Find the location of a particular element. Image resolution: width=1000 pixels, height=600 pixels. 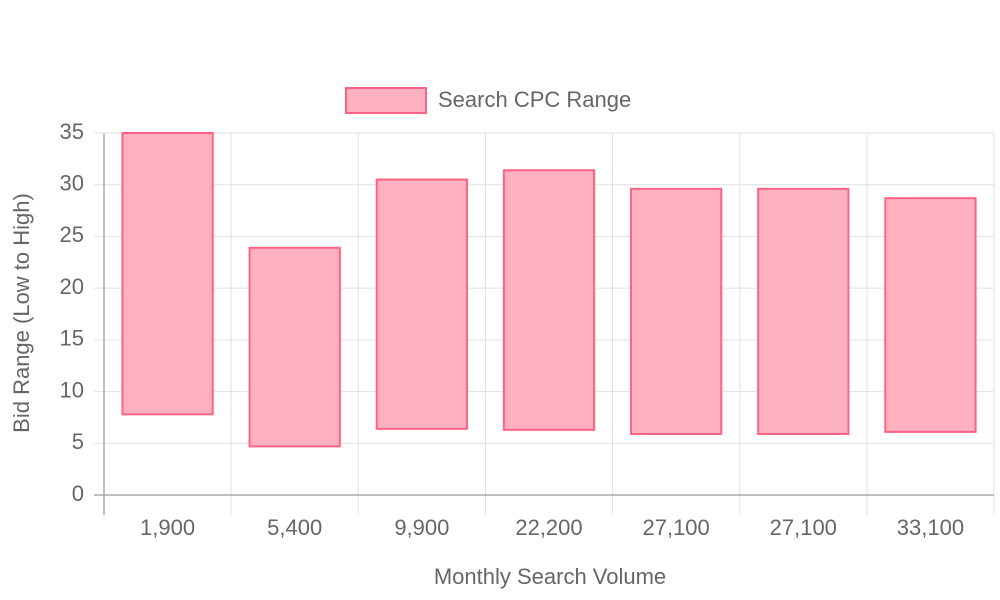

legend-swatch is located at coordinates (386, 100).